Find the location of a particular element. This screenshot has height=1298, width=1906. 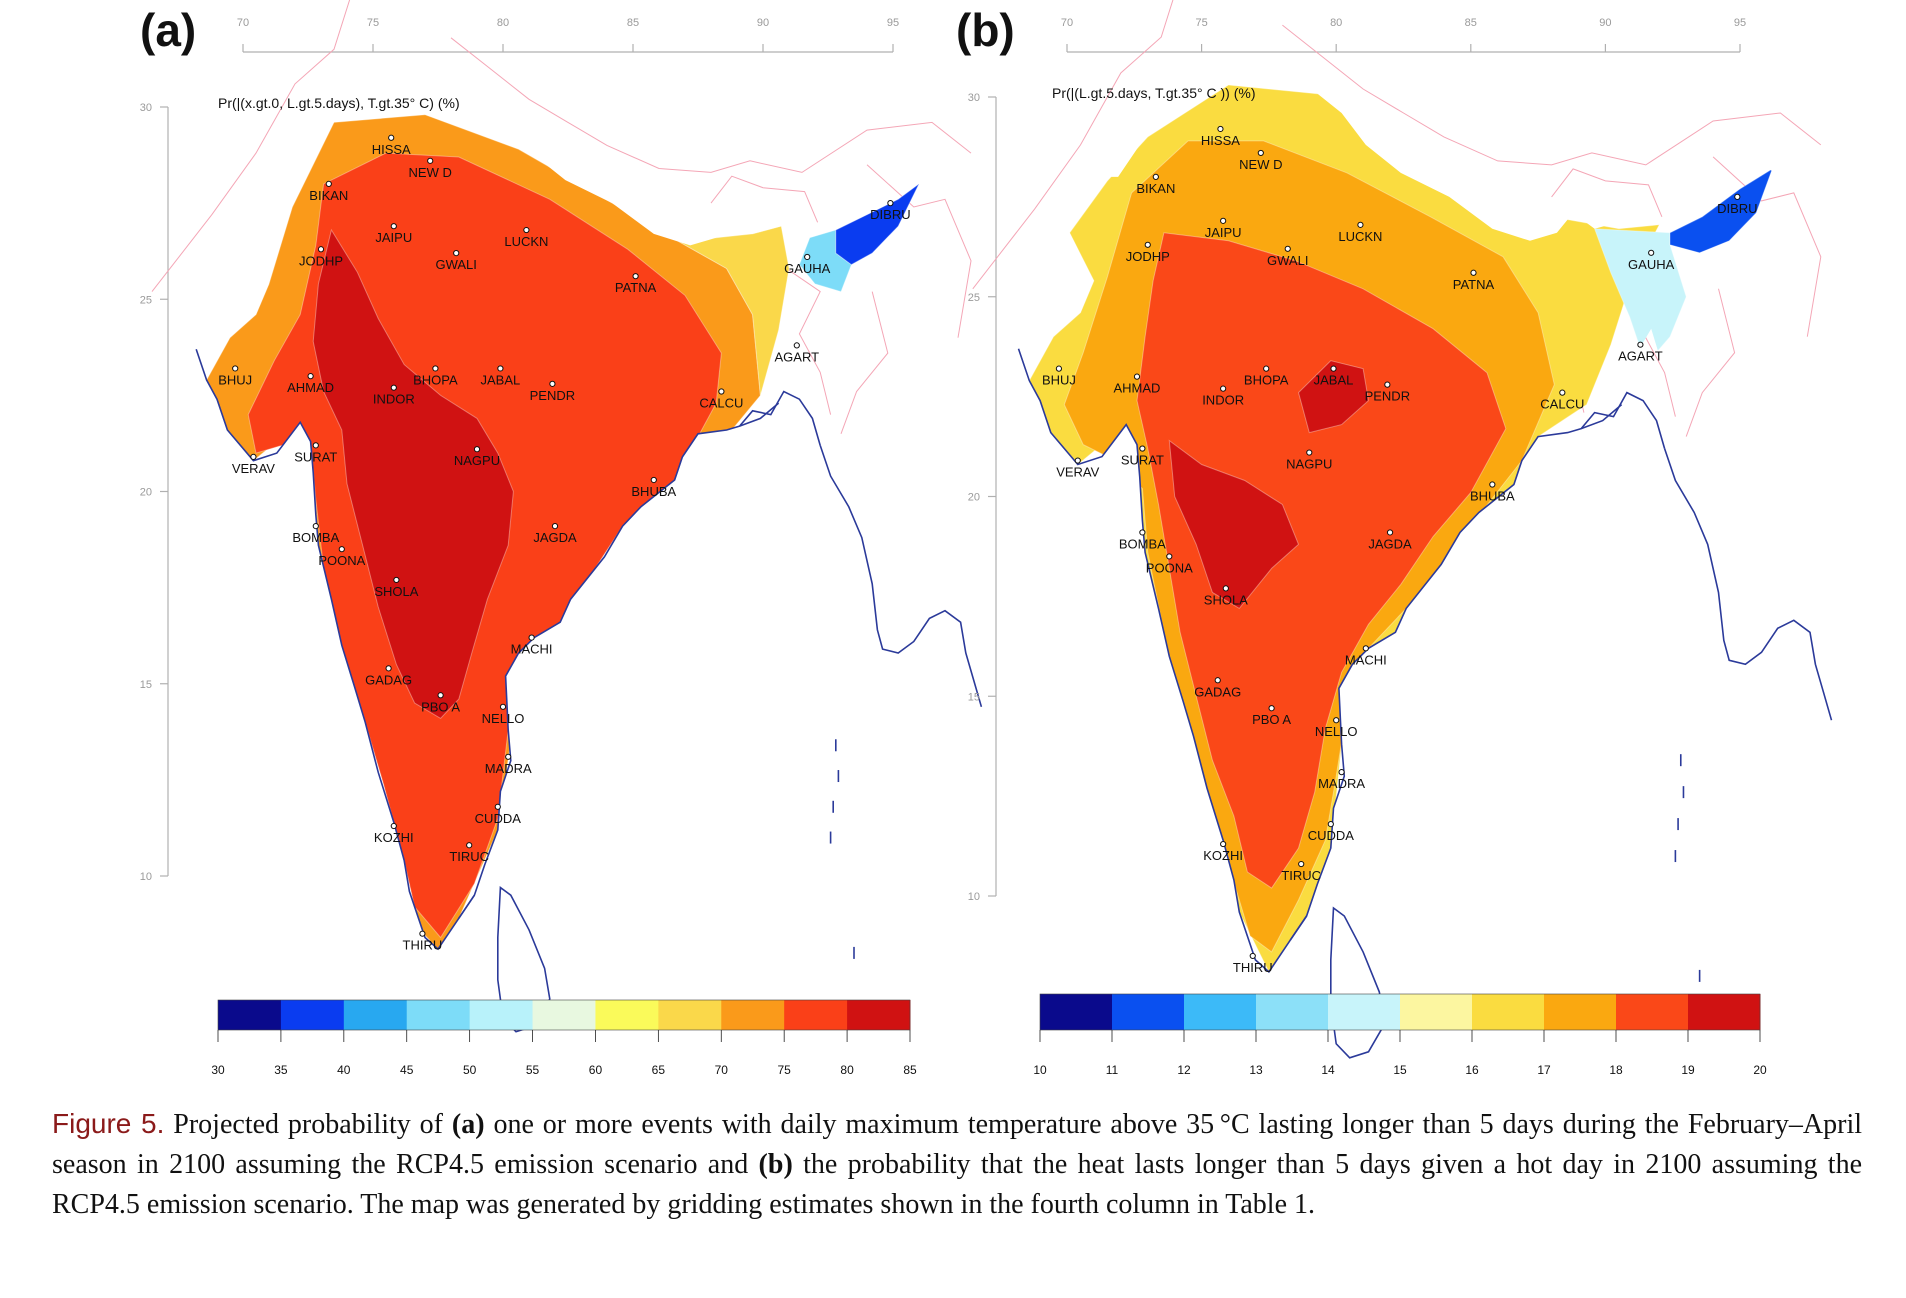

latitude-tick-label: 20 is located at coordinates (974, 498).